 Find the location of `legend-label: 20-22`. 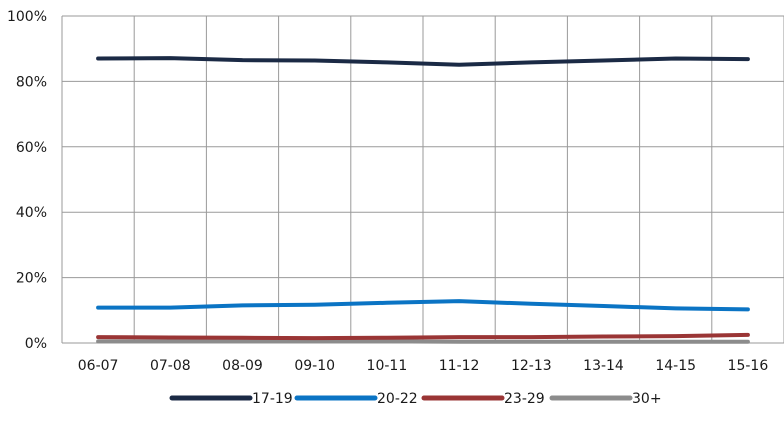

legend-label: 20-22 is located at coordinates (397, 399).